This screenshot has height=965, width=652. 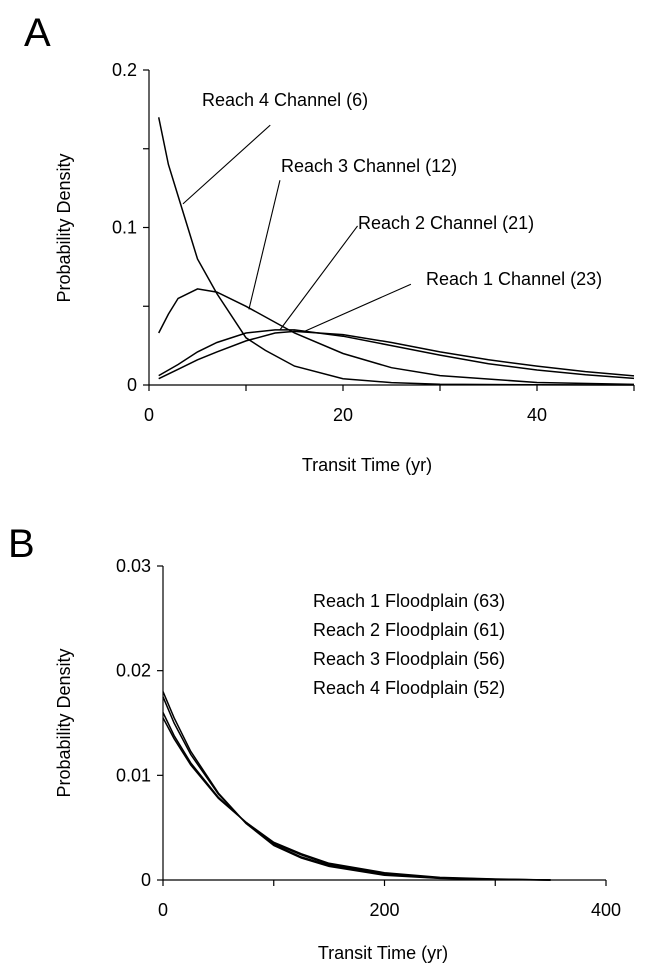 I want to click on panel-a-y-tick-label: 0, so click(x=132, y=385).